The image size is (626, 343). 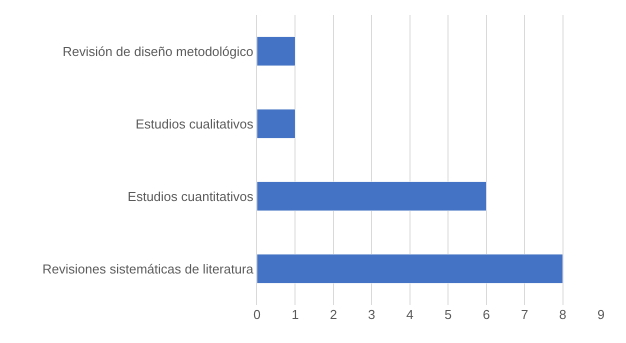 I want to click on x-tick-label: 4, so click(x=410, y=314).